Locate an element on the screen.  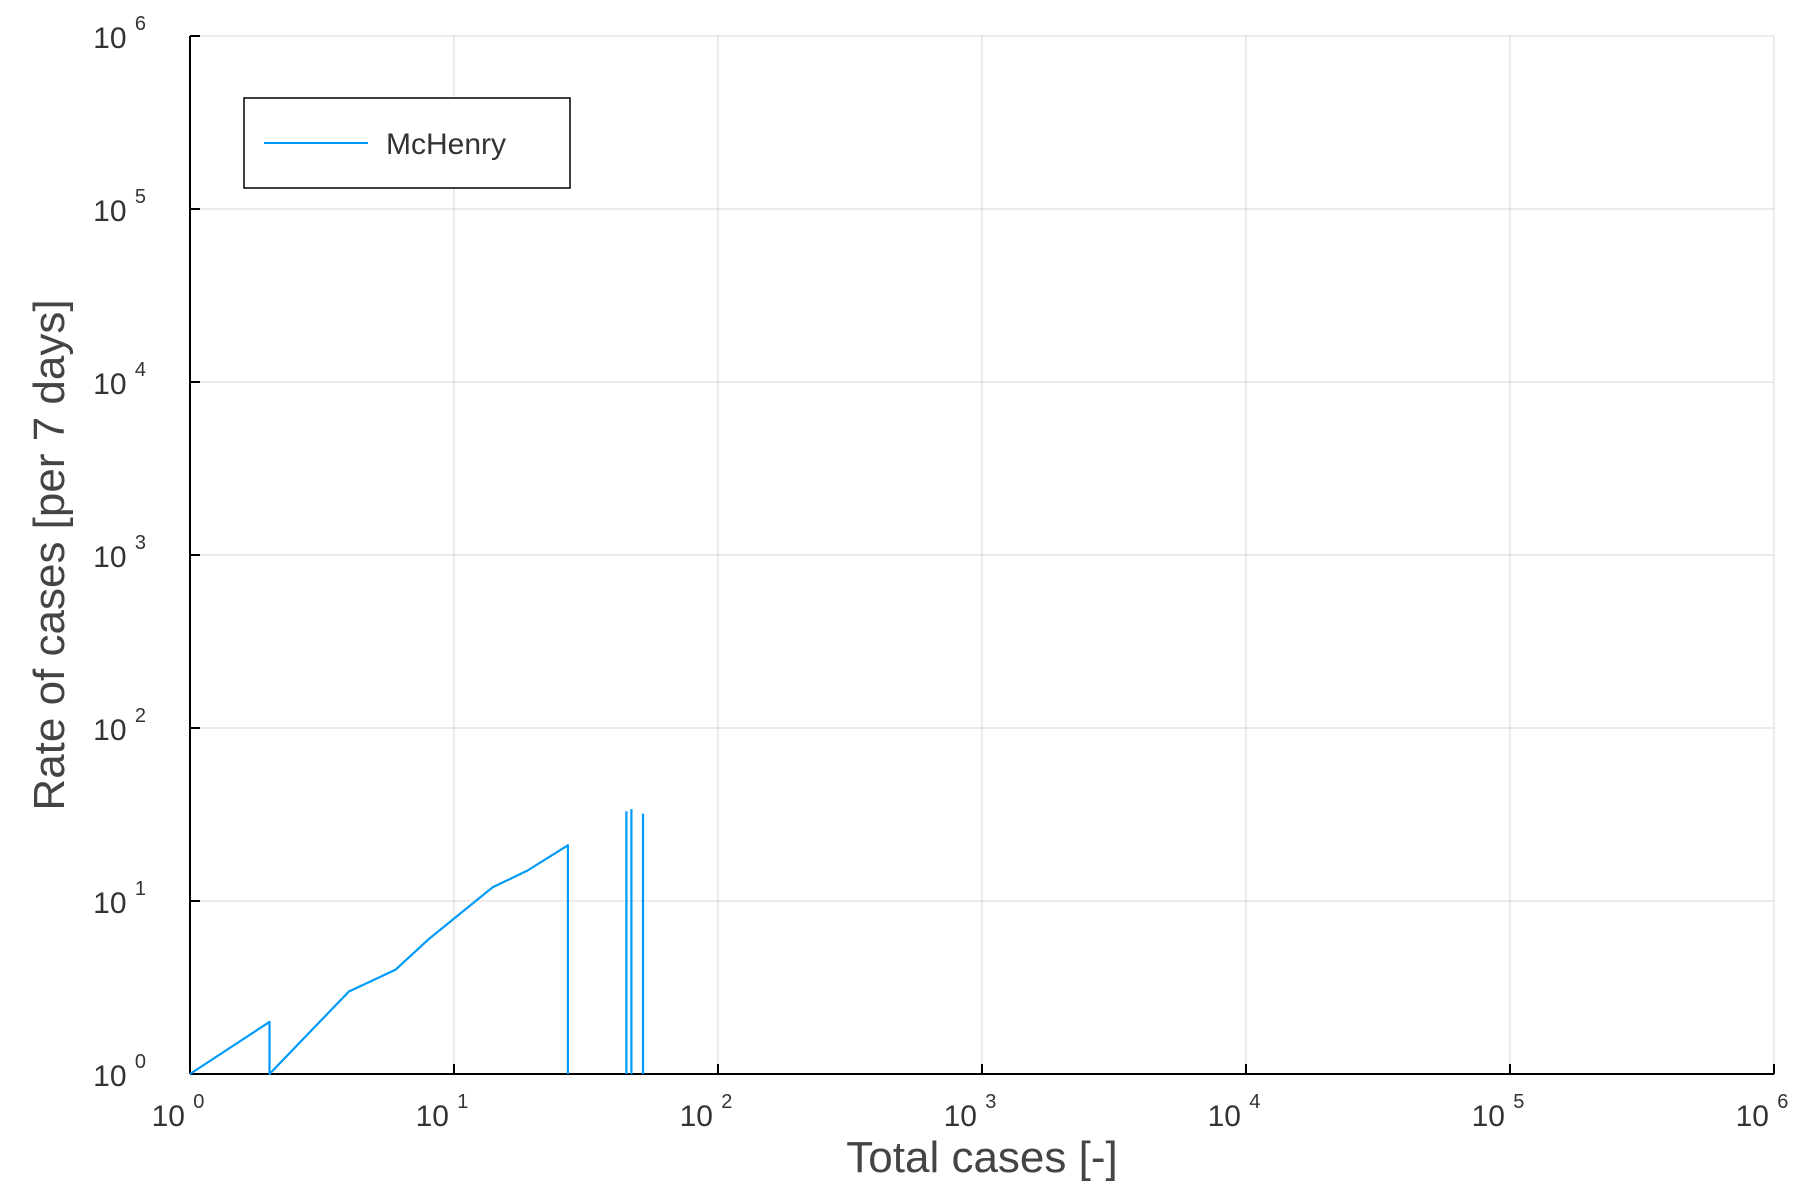
y-tick-label: 10 2 is located at coordinates (119, 726).